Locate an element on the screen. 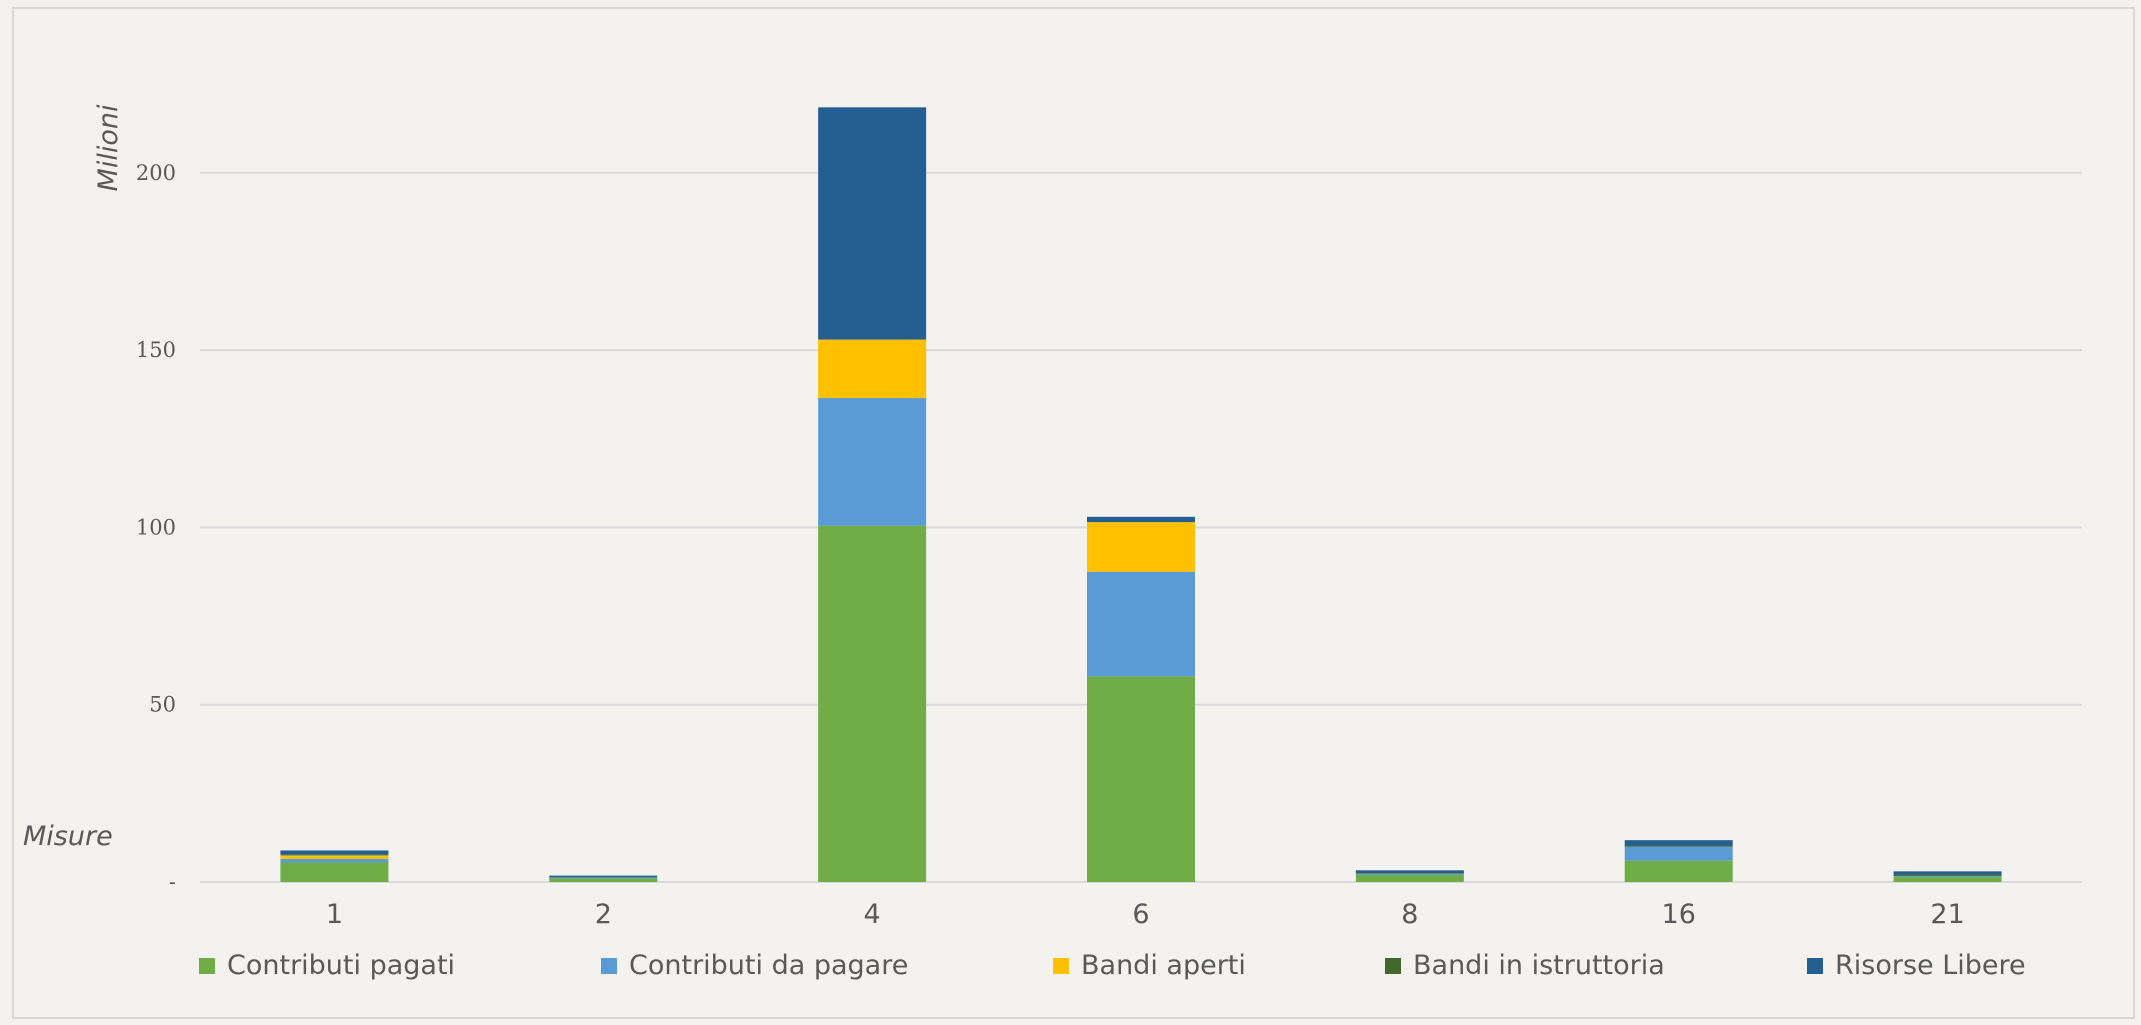 This screenshot has width=2141, height=1025. x-tick-label: 21 is located at coordinates (1947, 914).